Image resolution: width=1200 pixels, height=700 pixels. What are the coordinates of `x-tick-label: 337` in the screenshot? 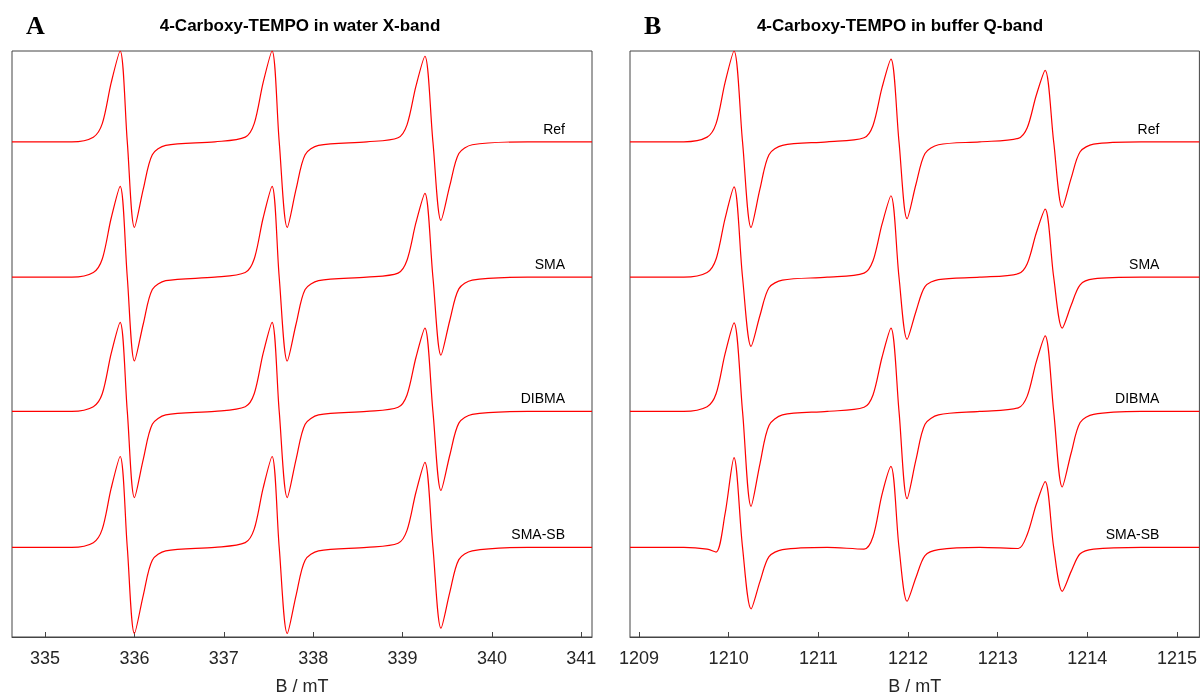 It's located at (223, 658).